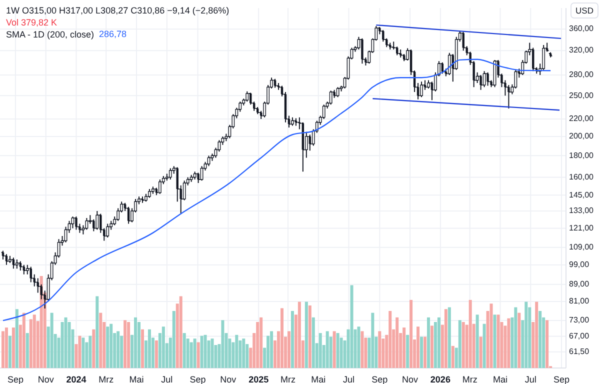  What do you see at coordinates (581, 211) in the screenshot?
I see `y-tick-label: 133,00` at bounding box center [581, 211].